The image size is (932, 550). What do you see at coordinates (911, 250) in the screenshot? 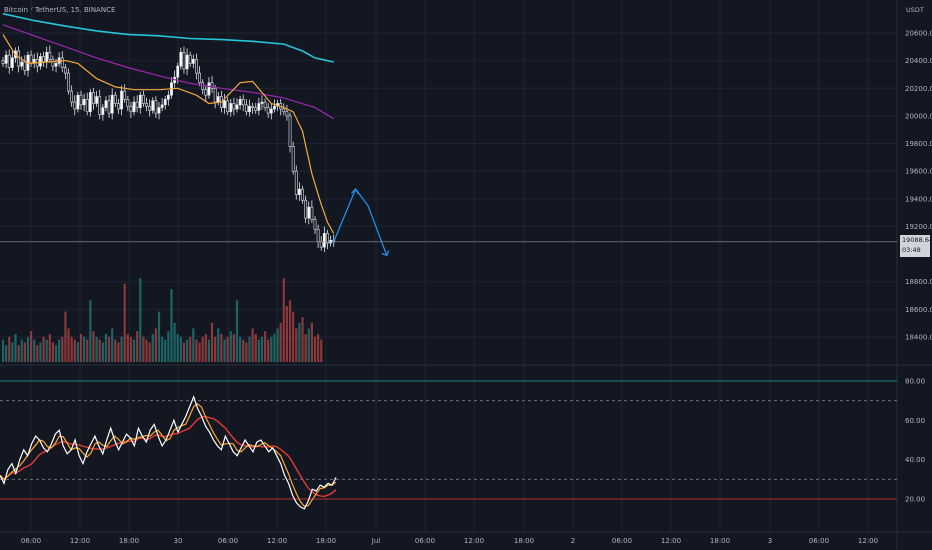
I see `countdown-value: 03:48` at bounding box center [911, 250].